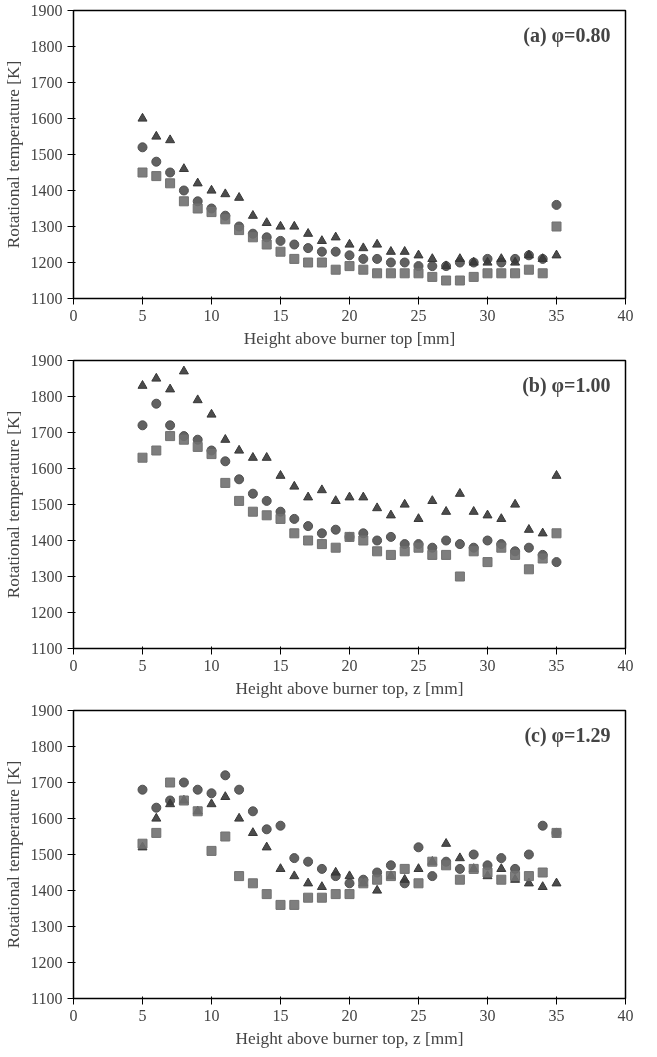  I want to click on annotation: (b) φ=1.00, so click(566, 385).